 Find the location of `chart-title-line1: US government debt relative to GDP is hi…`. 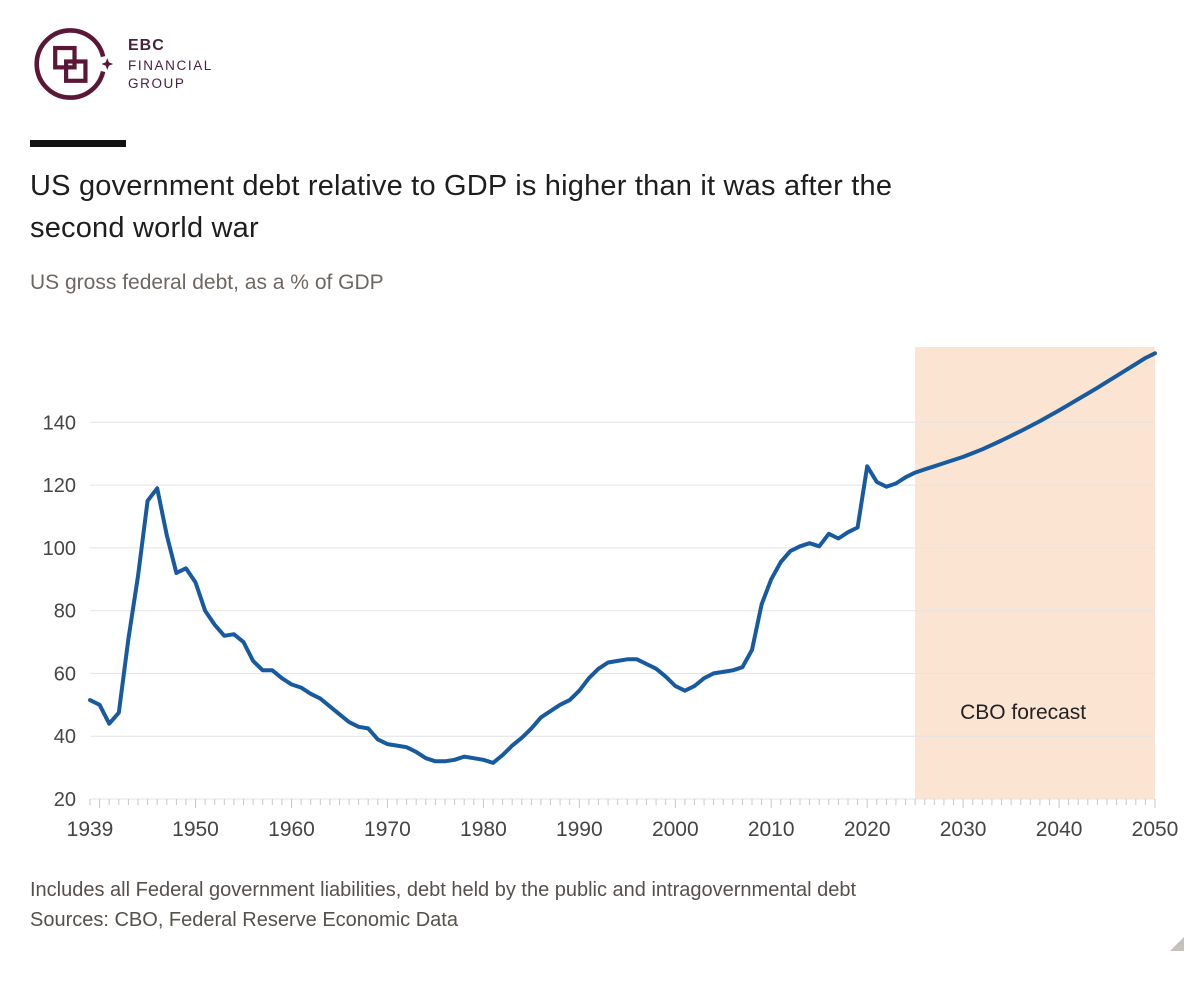

chart-title-line1: US government debt relative to GDP is hi… is located at coordinates (461, 186).